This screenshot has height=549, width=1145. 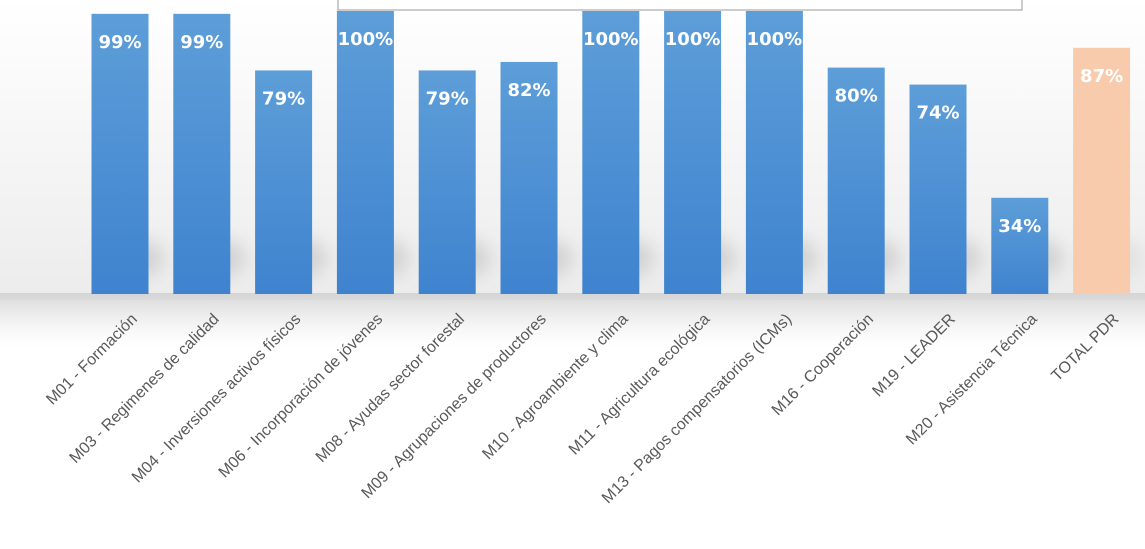 What do you see at coordinates (1102, 170) in the screenshot?
I see `bar-total-pdr` at bounding box center [1102, 170].